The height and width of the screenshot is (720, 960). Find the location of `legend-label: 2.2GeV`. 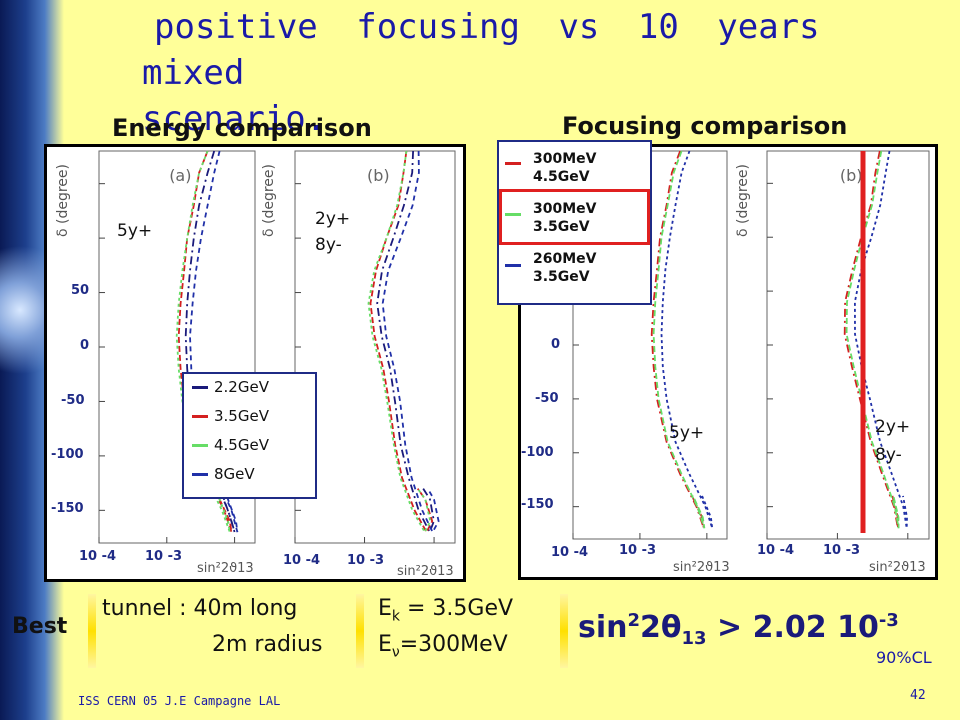

legend-label: 2.2GeV is located at coordinates (241, 387).